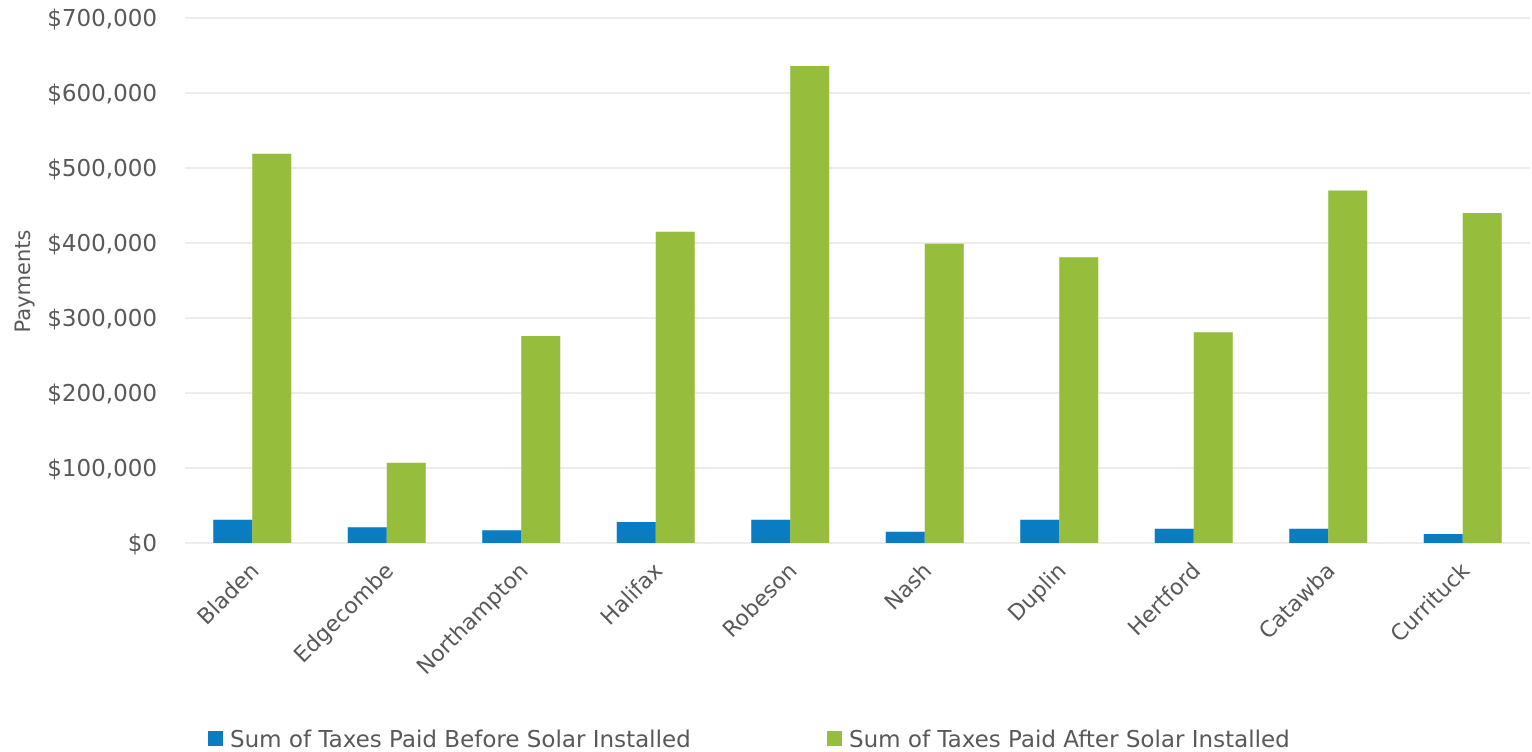 The height and width of the screenshot is (752, 1532). What do you see at coordinates (908, 587) in the screenshot?
I see `x-category-label: Nash` at bounding box center [908, 587].